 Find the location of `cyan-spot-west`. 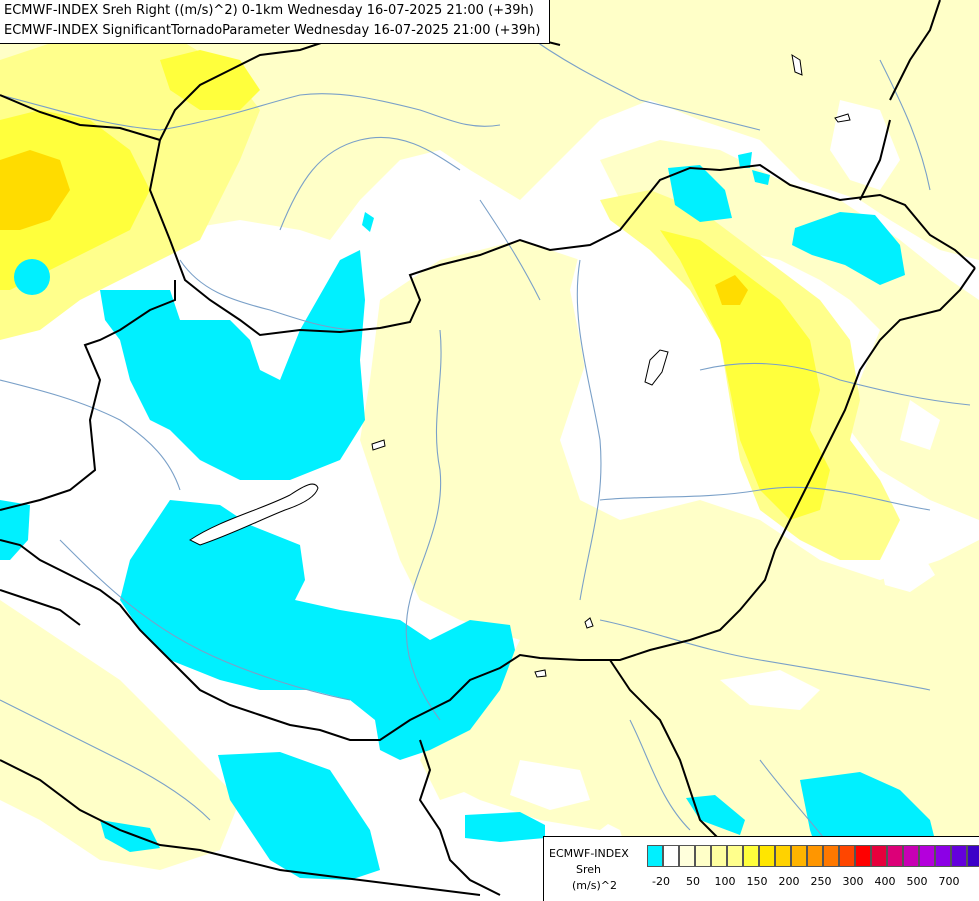

cyan-spot-west is located at coordinates (32, 277).